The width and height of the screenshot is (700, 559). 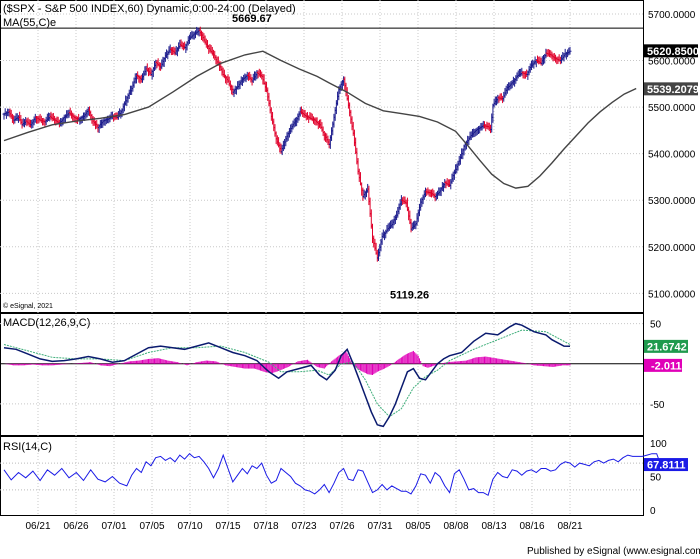 What do you see at coordinates (151, 526) in the screenshot?
I see `x-tick-label: 07/05` at bounding box center [151, 526].